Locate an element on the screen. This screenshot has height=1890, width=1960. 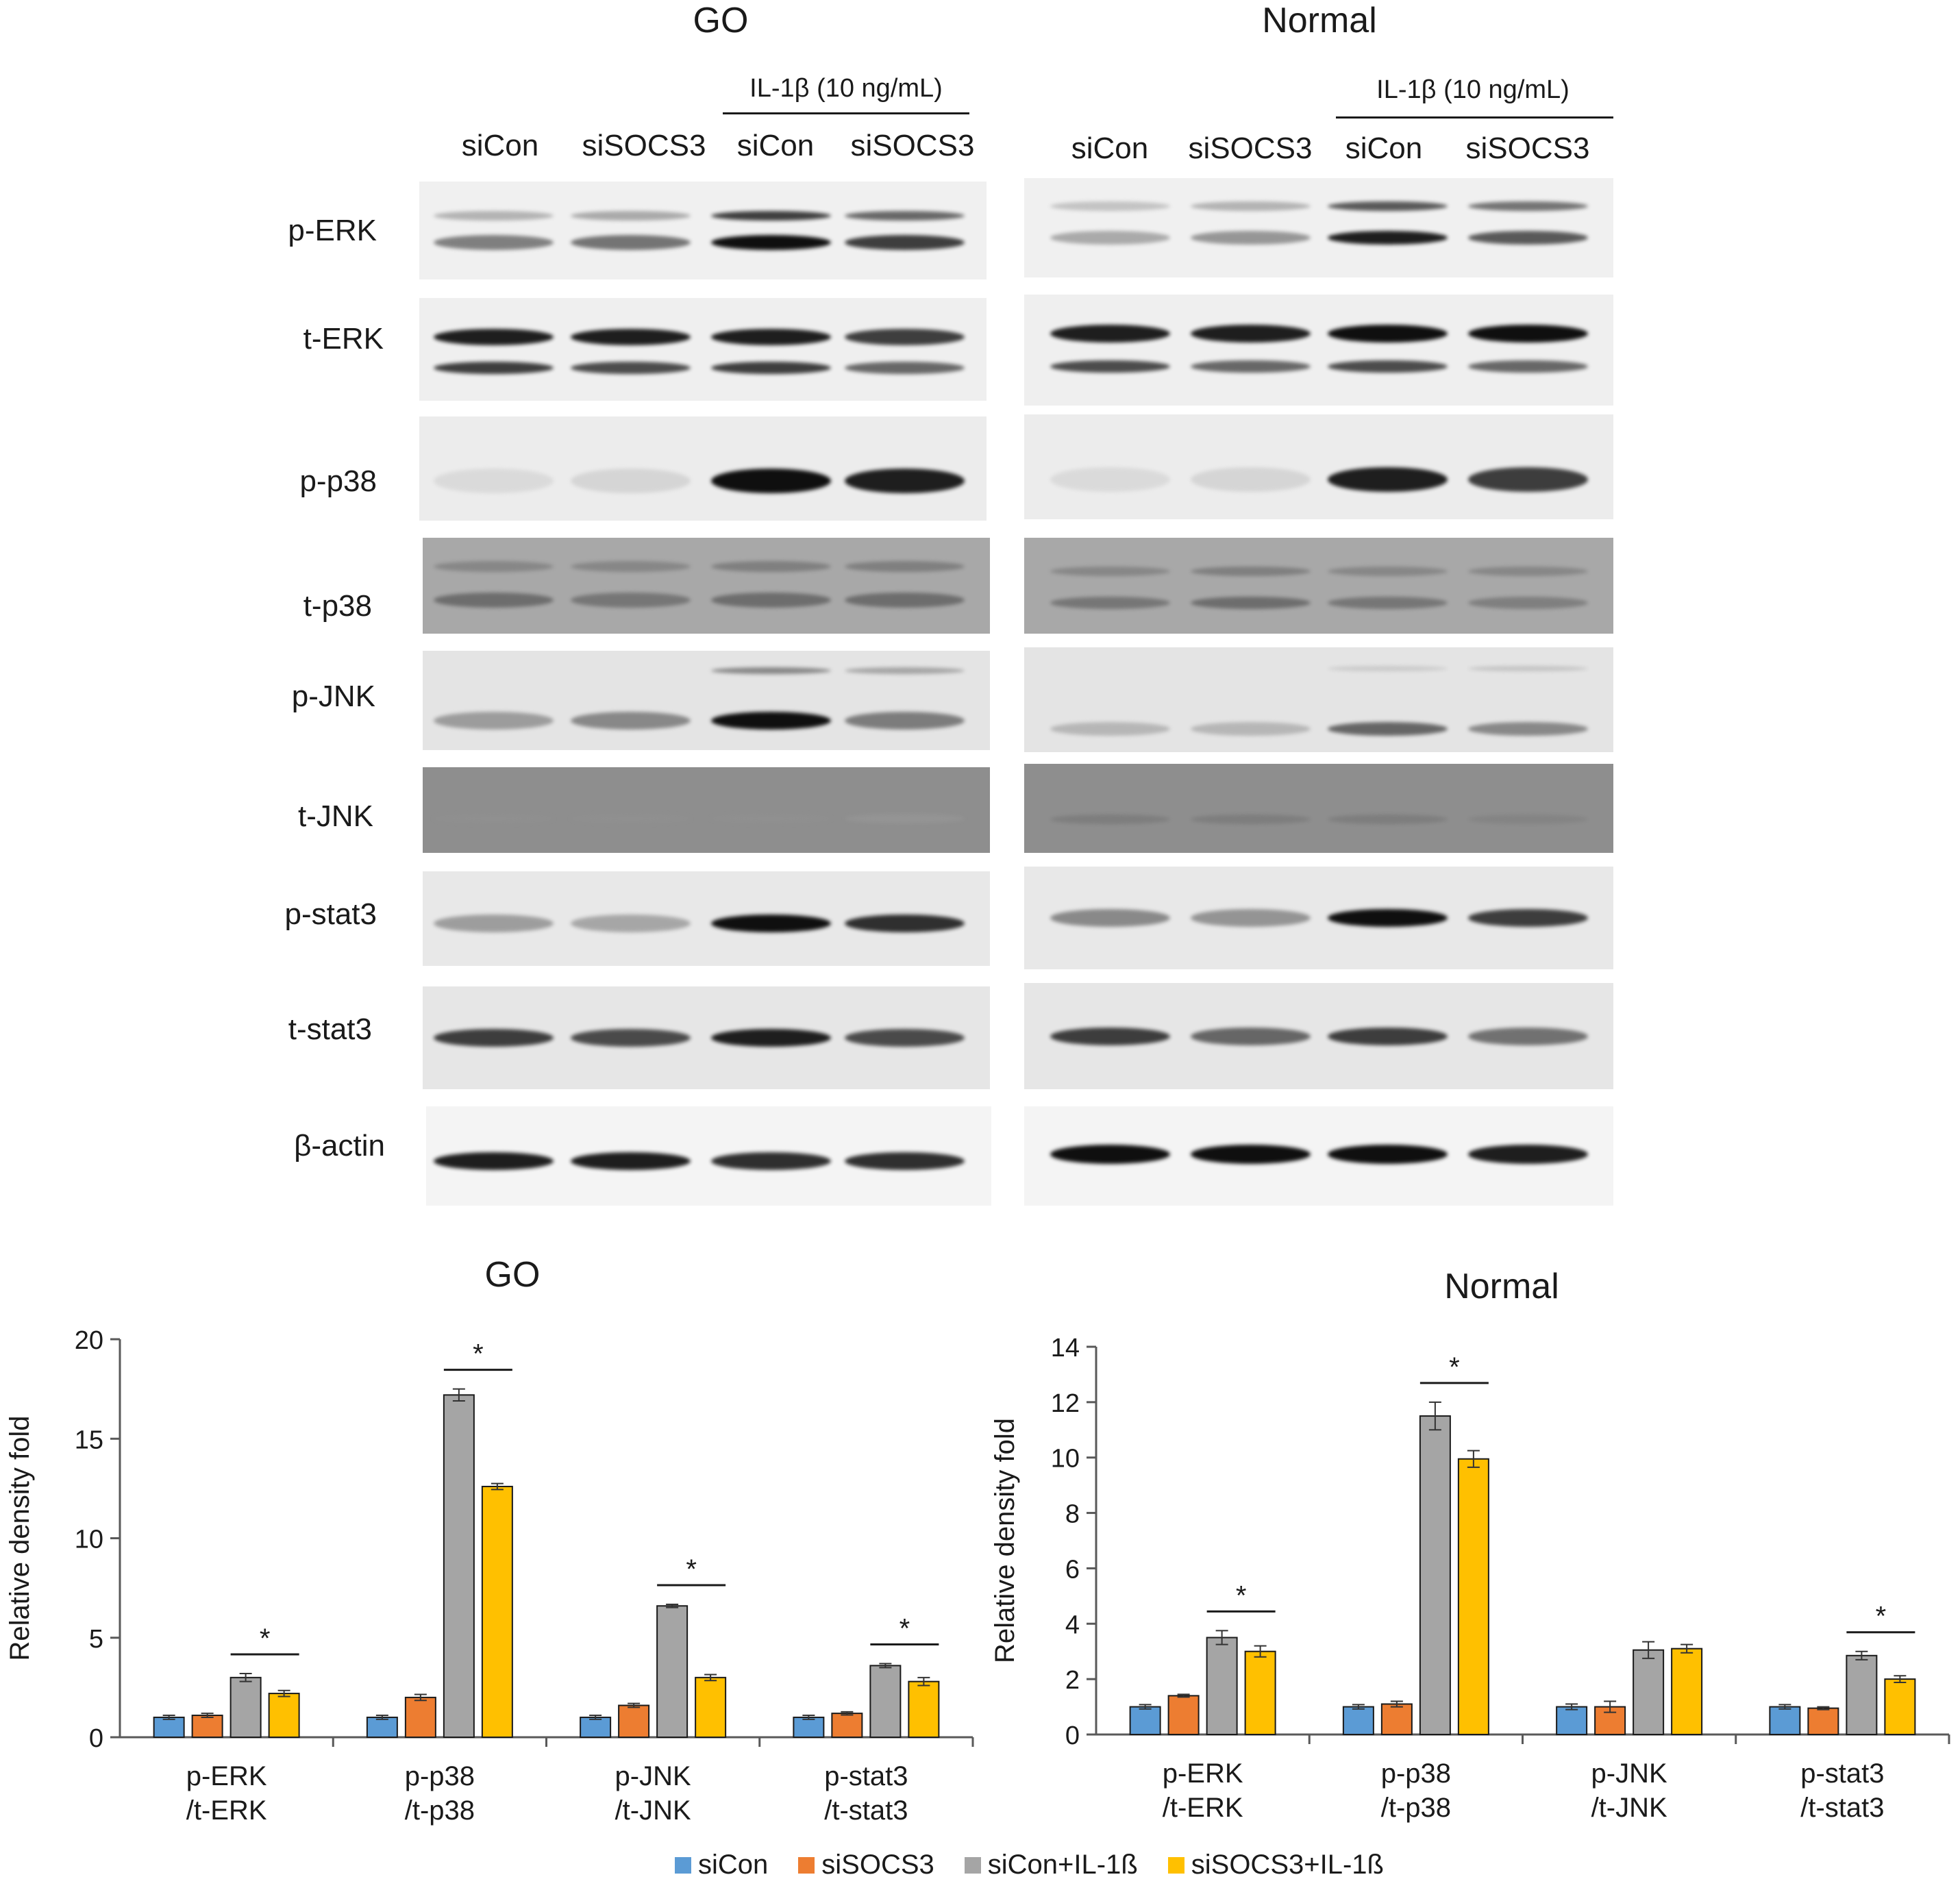
treatment-bracket-normal is located at coordinates (1474, 118).